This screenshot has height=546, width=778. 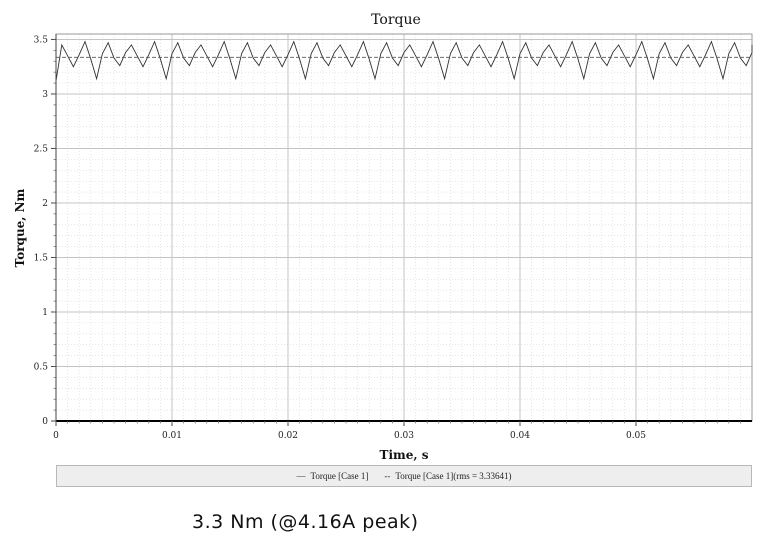 I want to click on y-axis-label: Torque, Nm, so click(x=20, y=227).